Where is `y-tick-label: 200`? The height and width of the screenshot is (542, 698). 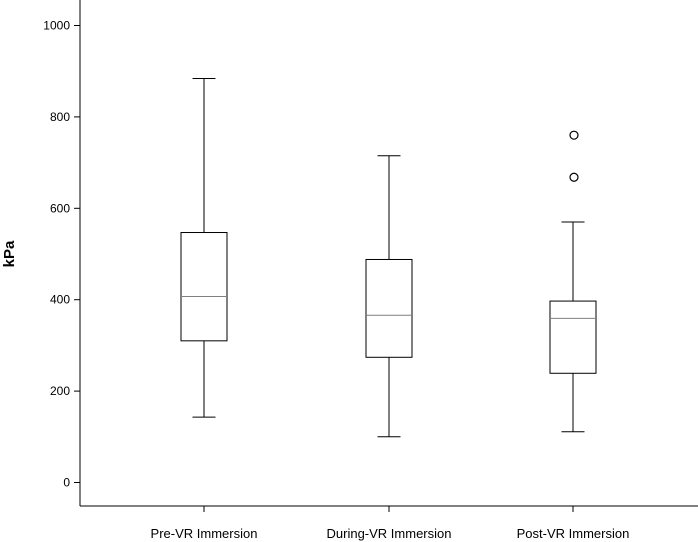 y-tick-label: 200 is located at coordinates (60, 391).